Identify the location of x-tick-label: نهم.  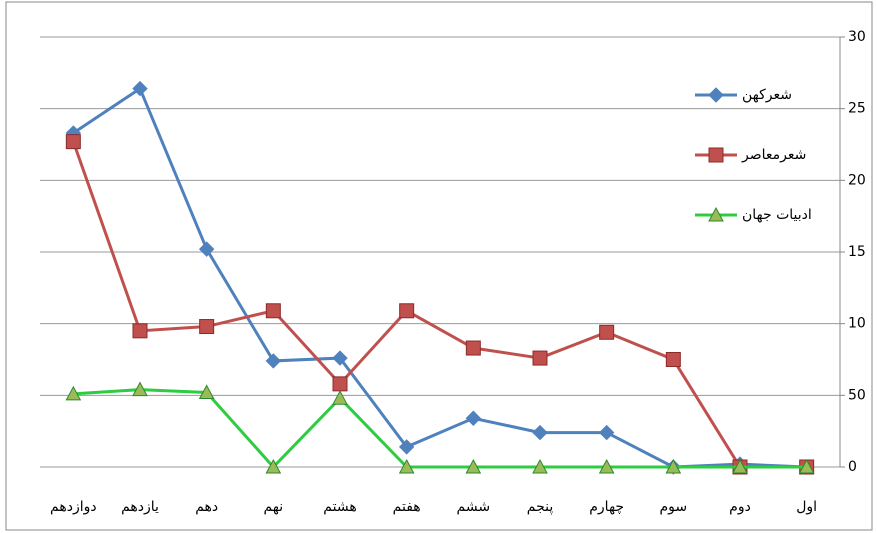
(273, 507).